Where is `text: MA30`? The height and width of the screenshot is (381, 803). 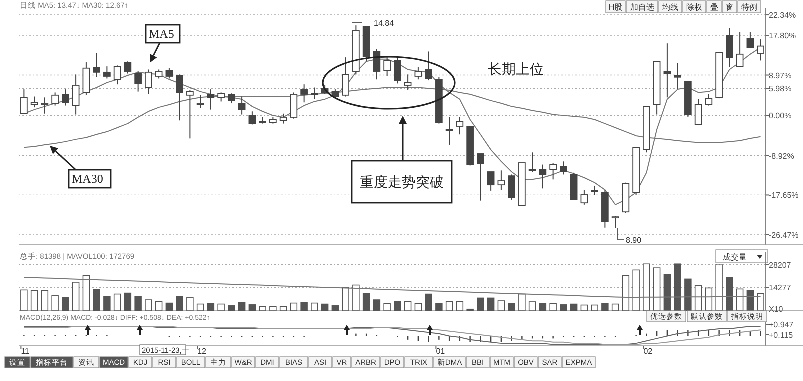
text: MA30 is located at coordinates (88, 179).